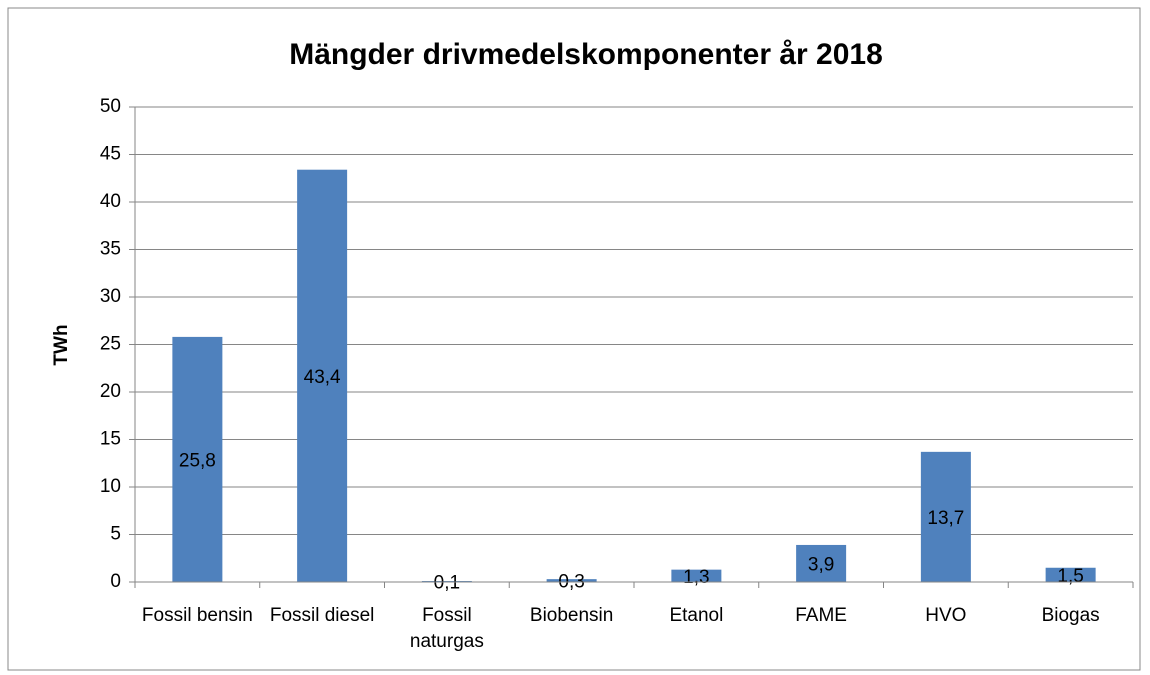 The width and height of the screenshot is (1150, 675). I want to click on chart-title: Mängder drivmedelskomponenter år 2018, so click(586, 54).